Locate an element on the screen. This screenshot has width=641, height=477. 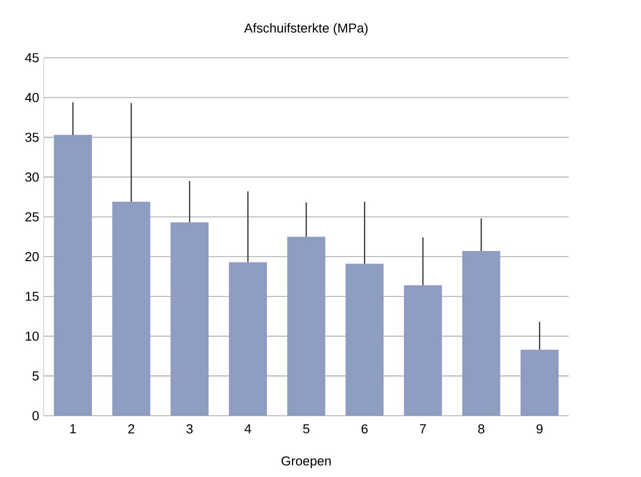
y-tick-label: 20 is located at coordinates (32, 257).